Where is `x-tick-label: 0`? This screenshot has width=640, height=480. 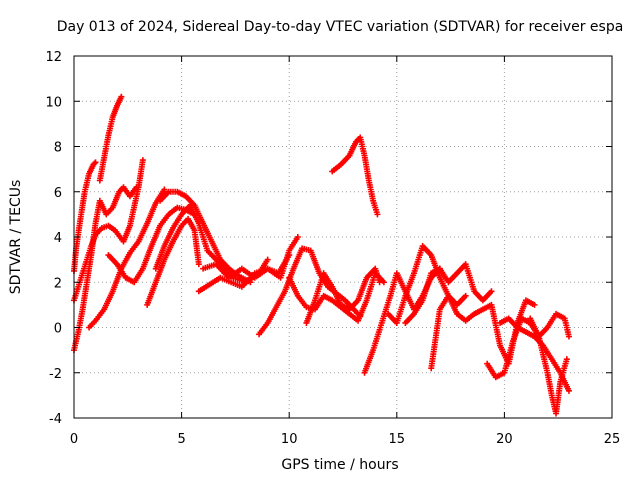 x-tick-label: 0 is located at coordinates (74, 439).